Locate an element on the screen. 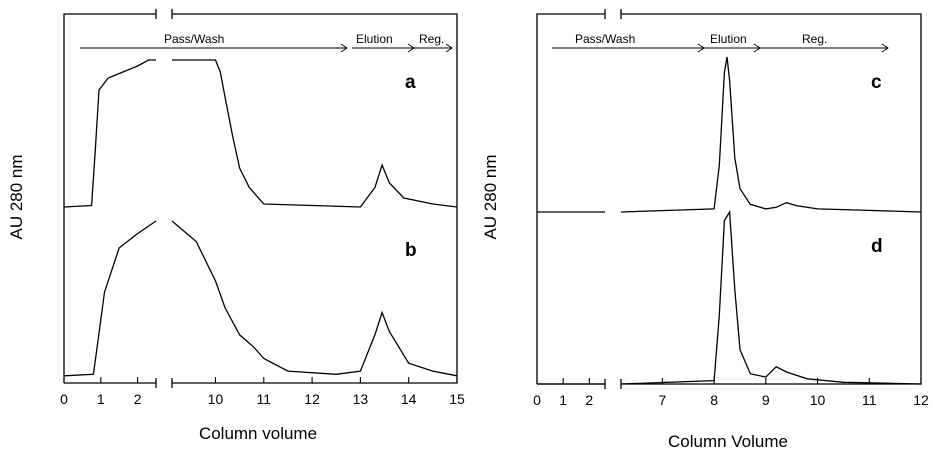 The height and width of the screenshot is (453, 933). trace-label-a: a is located at coordinates (410, 82).